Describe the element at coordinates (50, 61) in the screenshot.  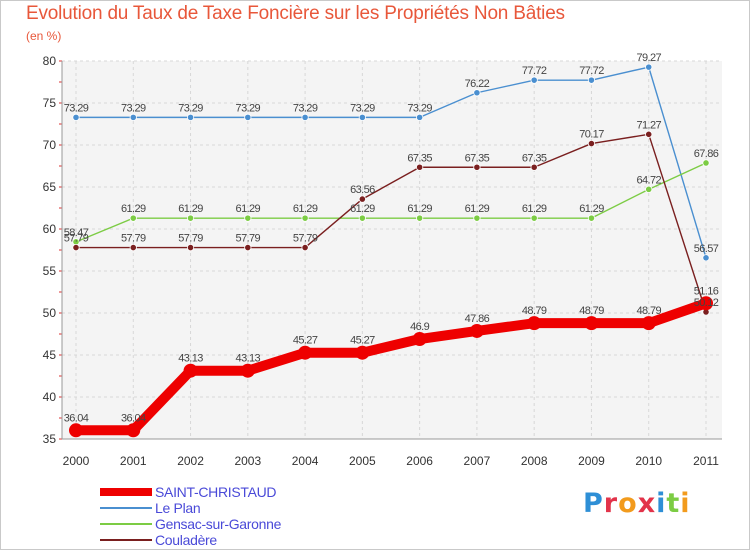
I see `y-tick-label: 80` at that location.